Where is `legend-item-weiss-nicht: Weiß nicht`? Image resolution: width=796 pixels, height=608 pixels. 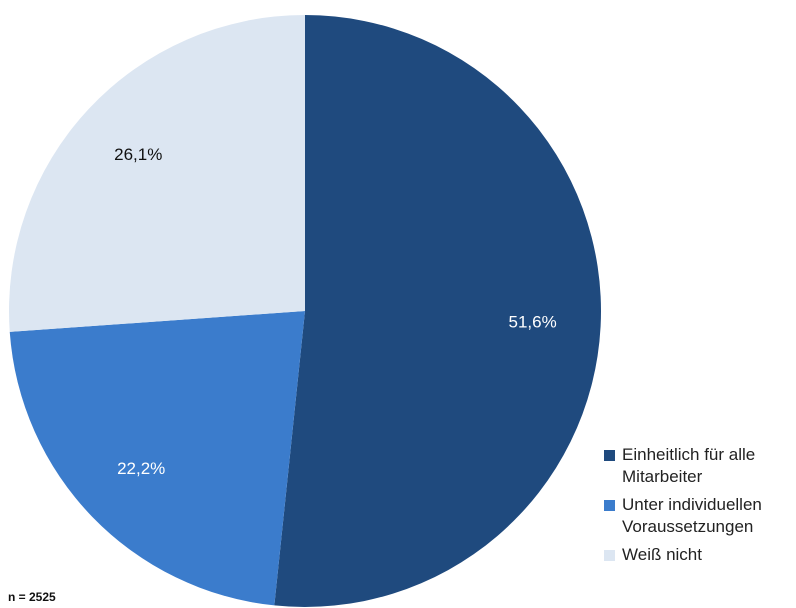 legend-item-weiss-nicht: Weiß nicht is located at coordinates (699, 555).